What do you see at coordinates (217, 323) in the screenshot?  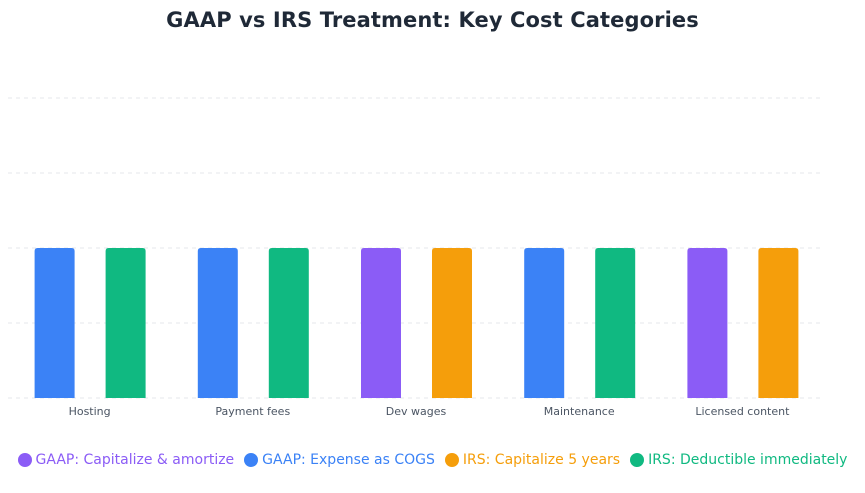 I see `bar-gaap-payment-fees` at bounding box center [217, 323].